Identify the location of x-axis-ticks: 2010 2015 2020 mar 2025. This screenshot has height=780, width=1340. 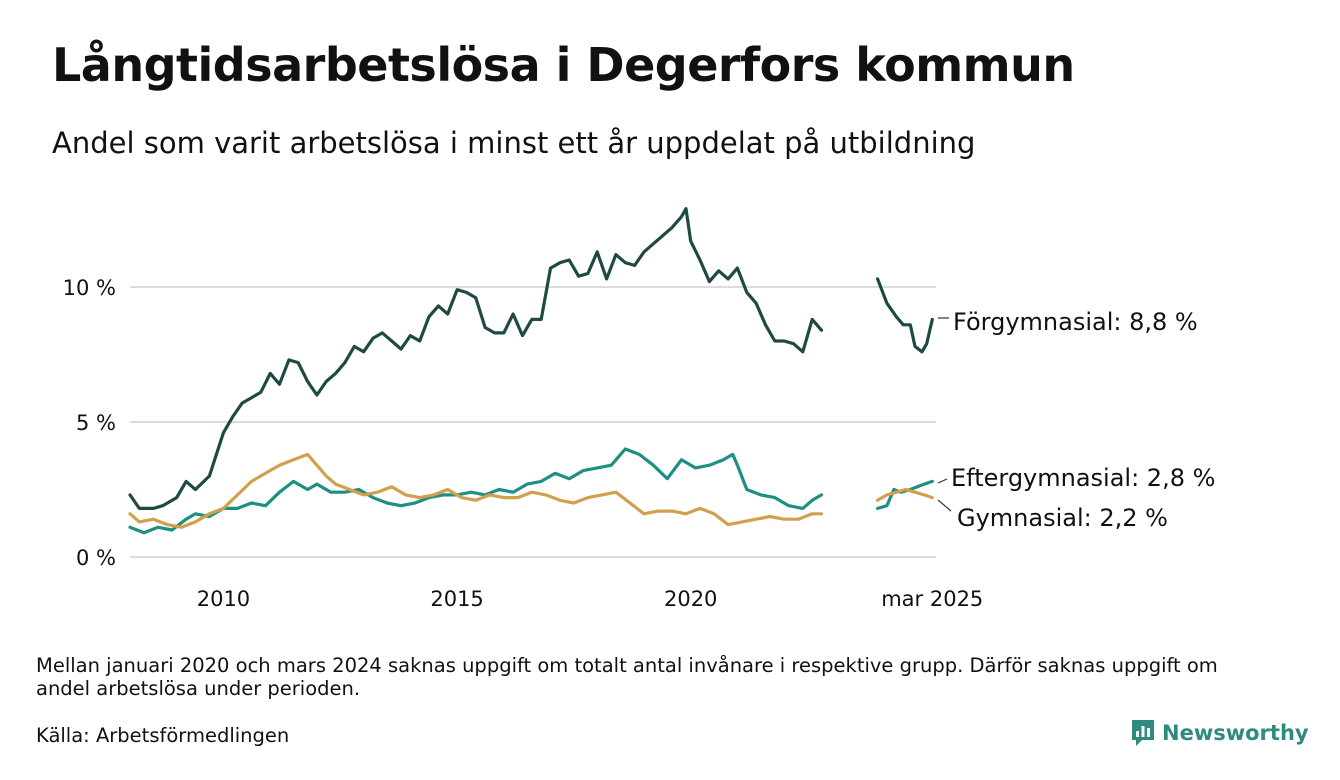
(590, 599).